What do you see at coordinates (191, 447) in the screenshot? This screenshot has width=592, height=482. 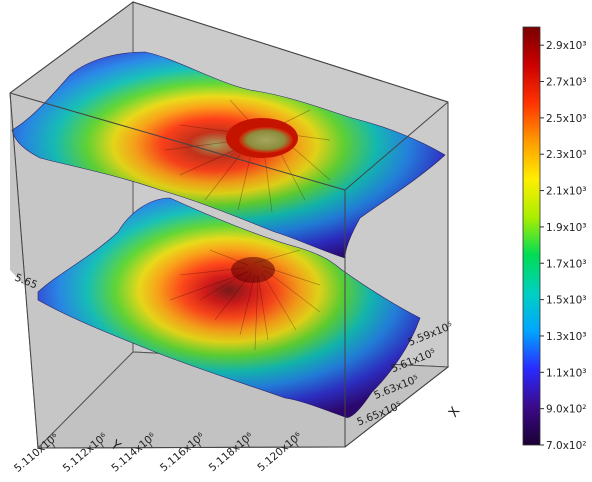 I see `box-bottom-front-edge` at bounding box center [191, 447].